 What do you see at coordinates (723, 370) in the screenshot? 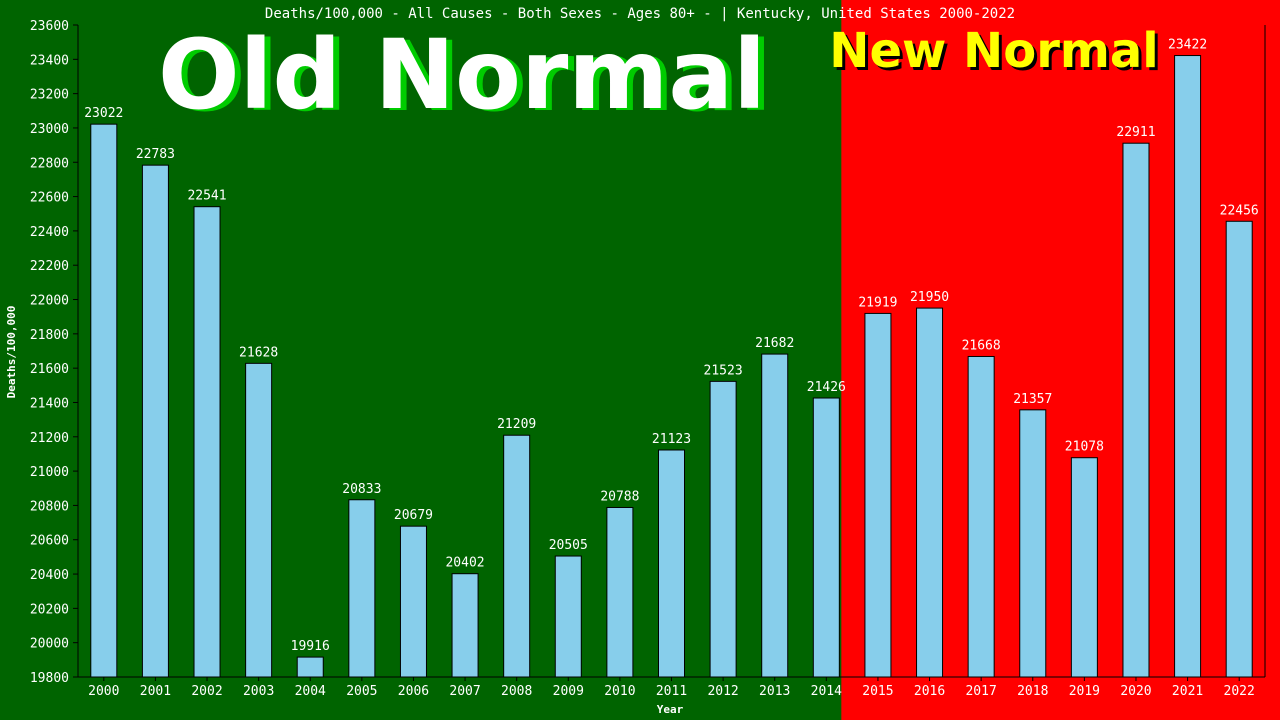
I see `value-label-2012: 21523` at bounding box center [723, 370].